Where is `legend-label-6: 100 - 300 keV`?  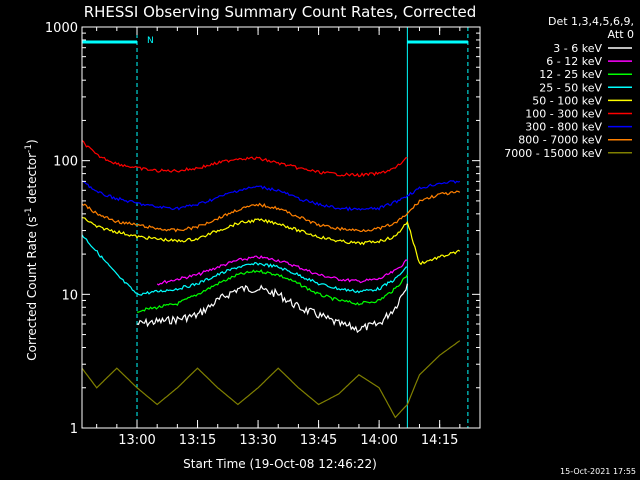
legend-label-6: 100 - 300 keV is located at coordinates (563, 114).